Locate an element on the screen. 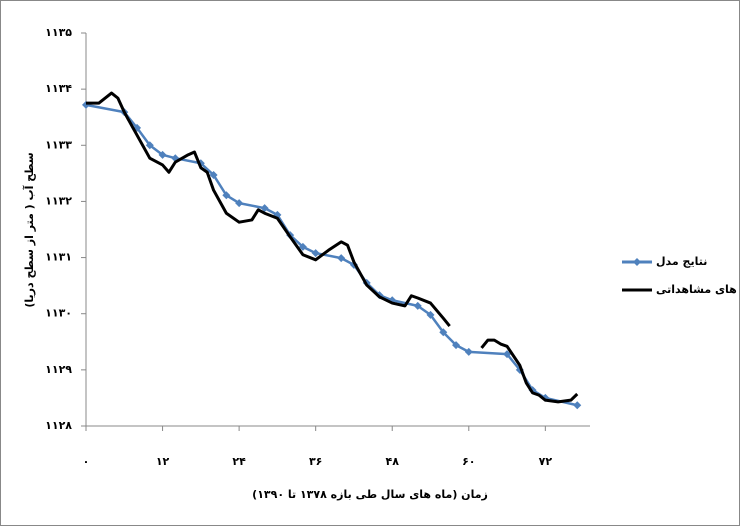 The width and height of the screenshot is (740, 526). y-tick-label: ۱۱۲۹ is located at coordinates (58, 369).